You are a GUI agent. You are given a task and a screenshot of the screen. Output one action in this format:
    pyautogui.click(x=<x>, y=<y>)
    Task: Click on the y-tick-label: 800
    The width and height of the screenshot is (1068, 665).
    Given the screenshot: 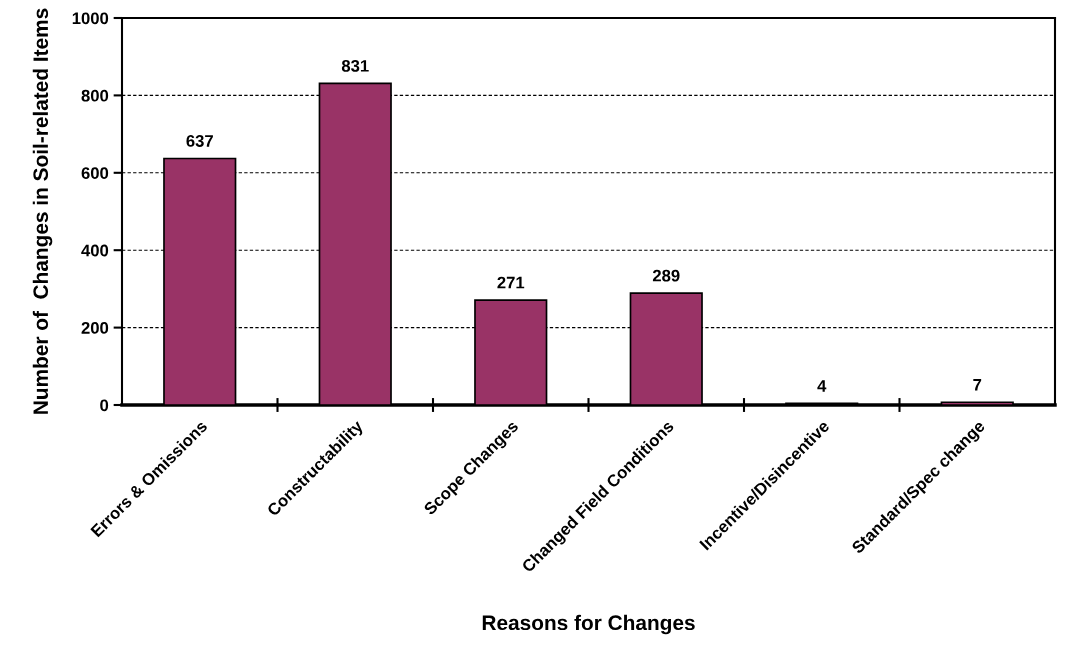 What is the action you would take?
    pyautogui.click(x=95, y=95)
    